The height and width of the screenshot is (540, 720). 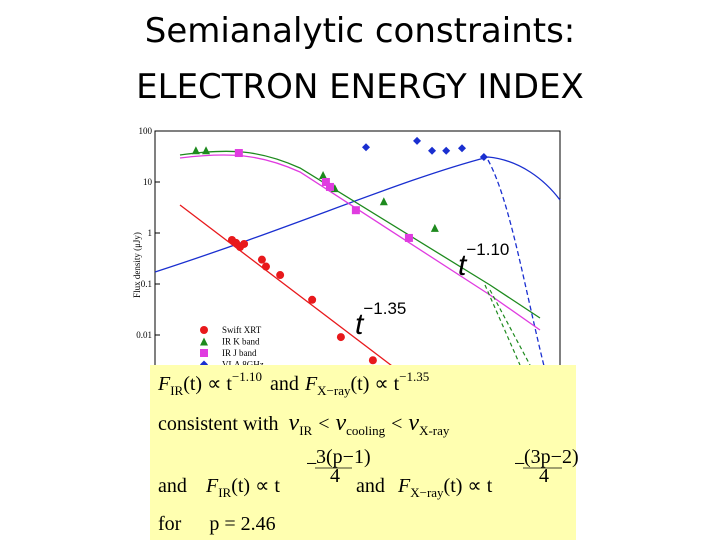 I want to click on eq-part: 3(p−1), so click(x=343, y=457).